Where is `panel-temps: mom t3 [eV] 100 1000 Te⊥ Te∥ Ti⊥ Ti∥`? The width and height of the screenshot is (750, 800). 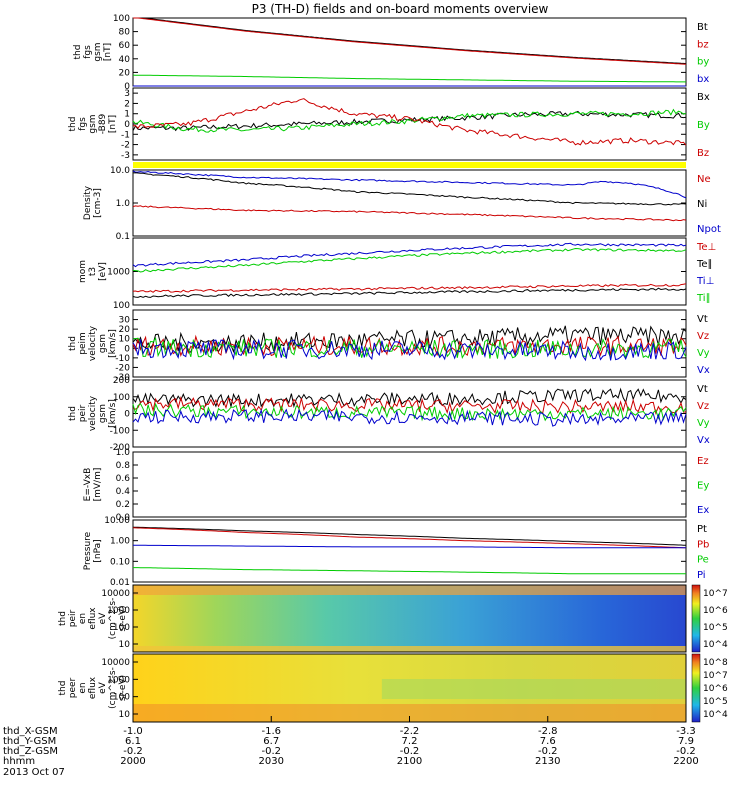 panel-temps: mom t3 [eV] 100 1000 Te⊥ Te∥ Ti⊥ Ti∥ is located at coordinates (397, 274).